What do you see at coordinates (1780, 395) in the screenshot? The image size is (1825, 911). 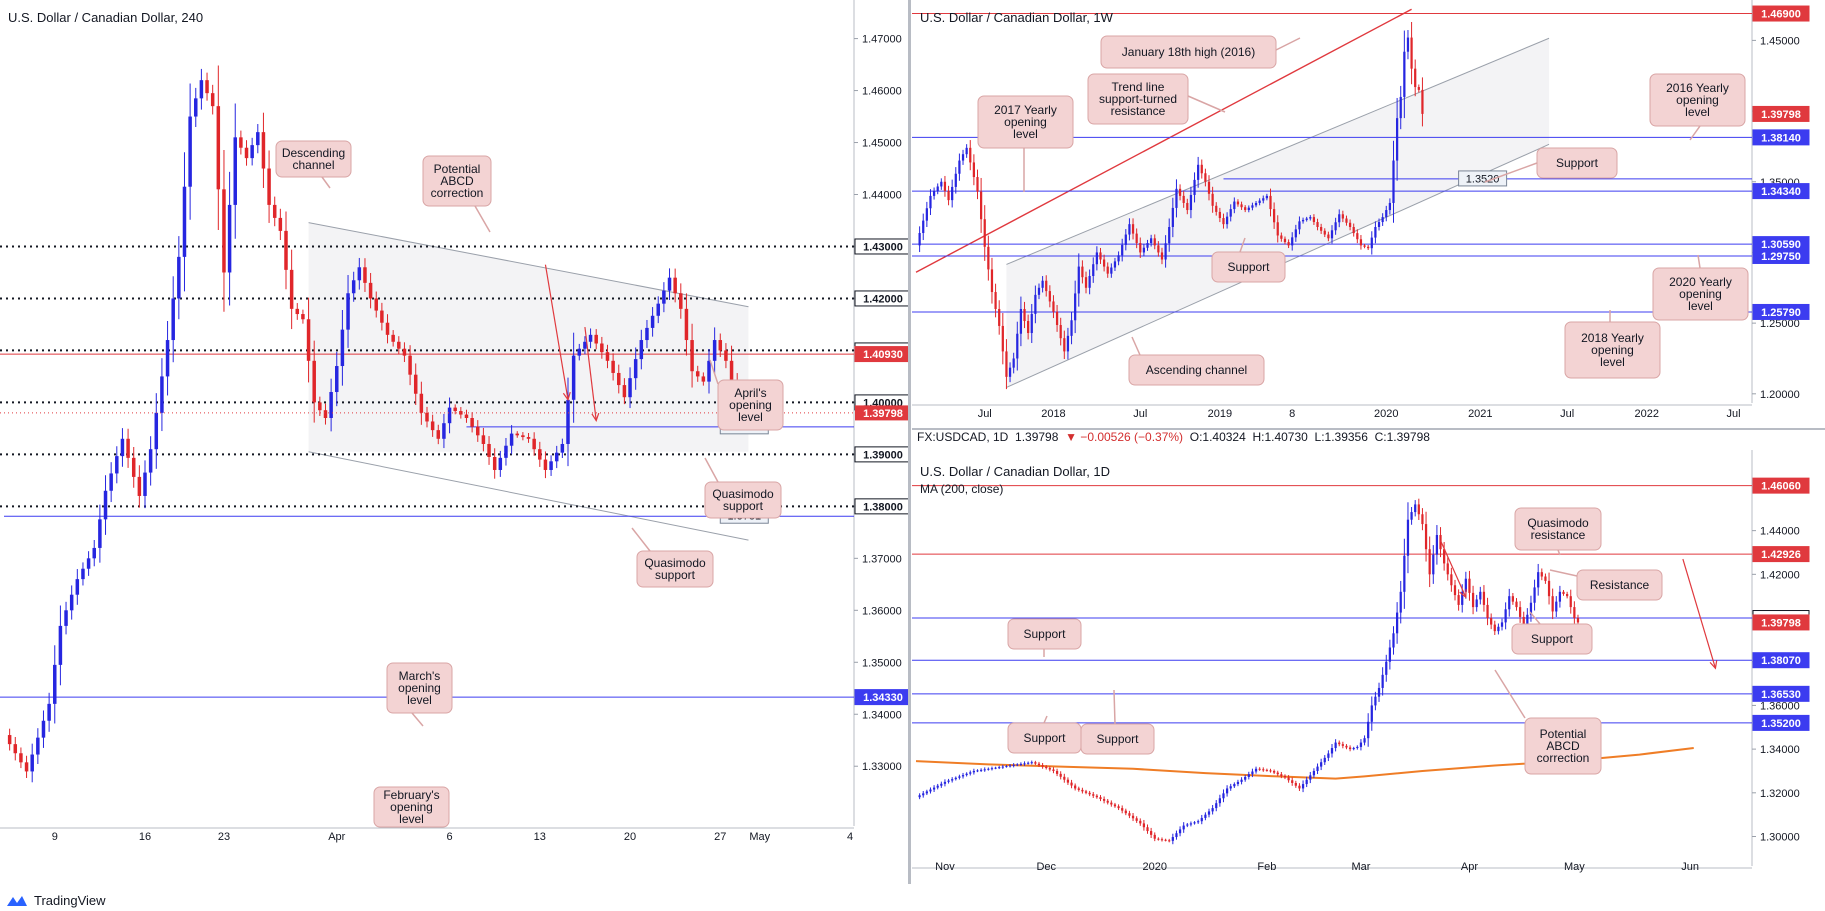 I see `y-tick-label: 1.20000` at bounding box center [1780, 395].